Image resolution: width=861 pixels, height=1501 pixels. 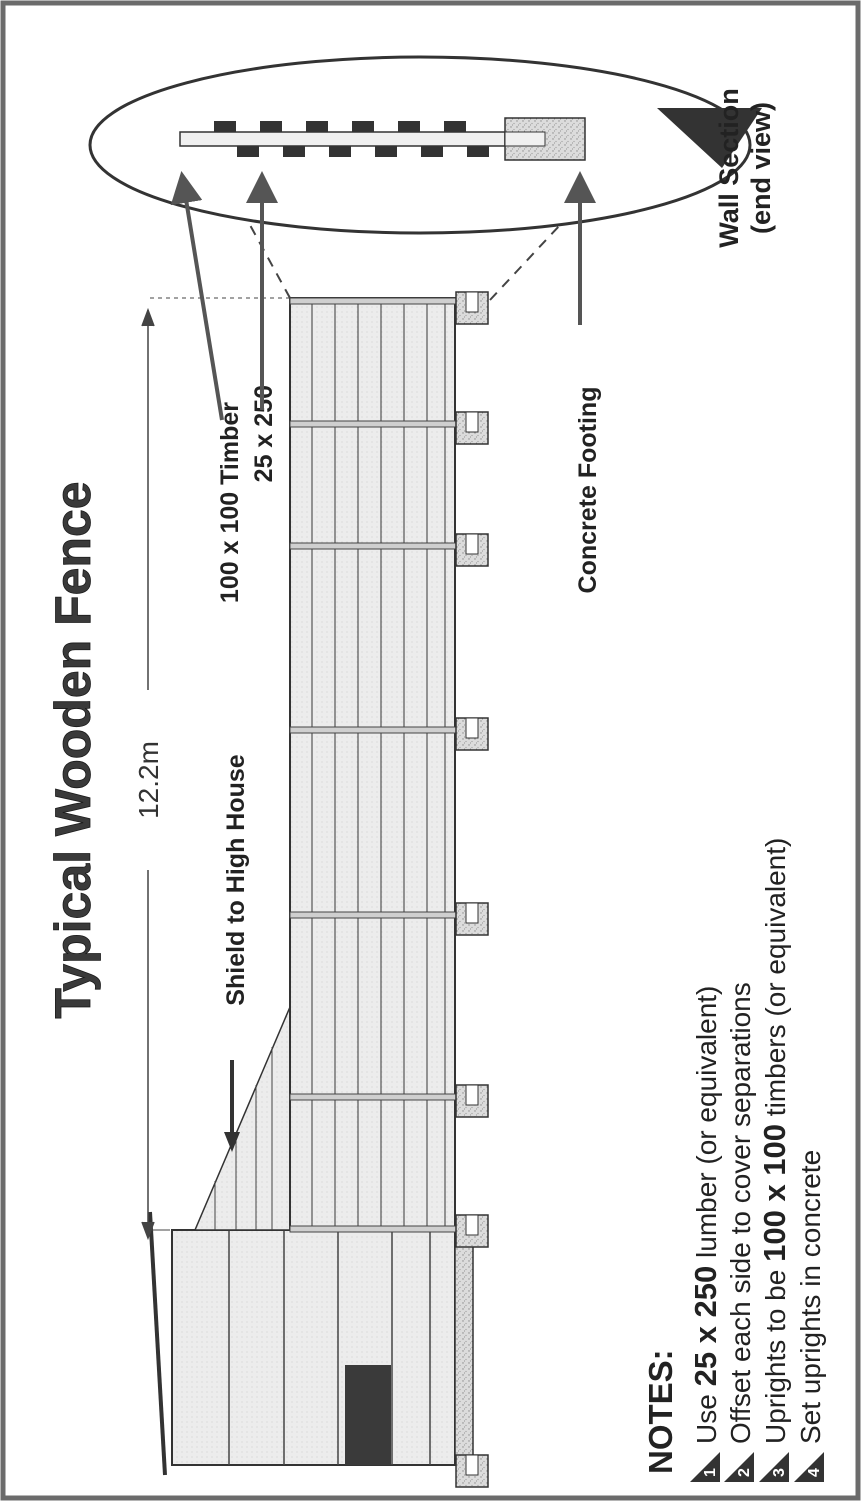 I want to click on note-number: 2, so click(x=744, y=1472).